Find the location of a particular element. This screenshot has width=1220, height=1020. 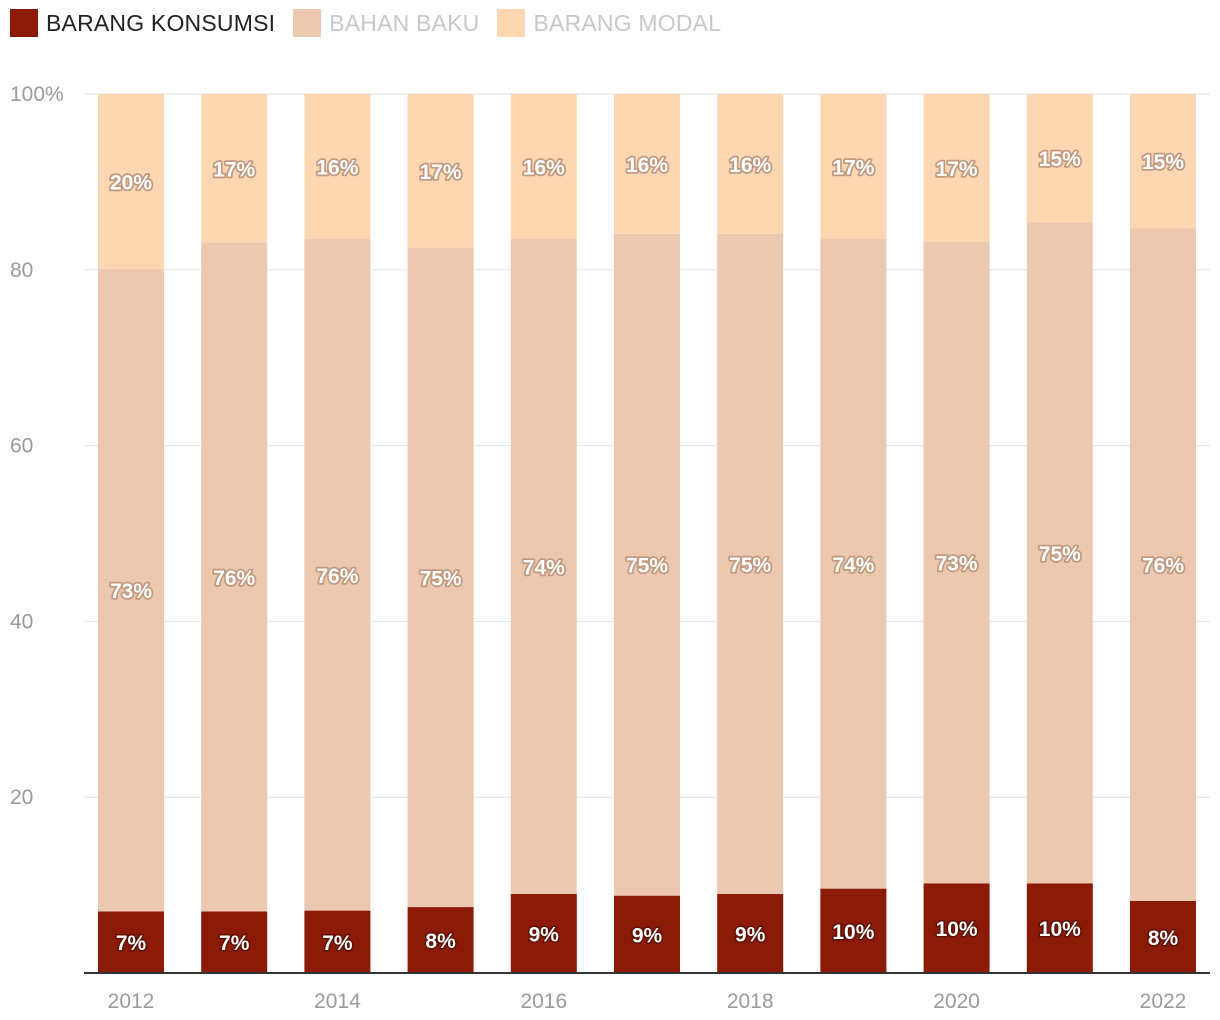

legend-label-bahan-baku: BAHAN BAKU is located at coordinates (404, 22).